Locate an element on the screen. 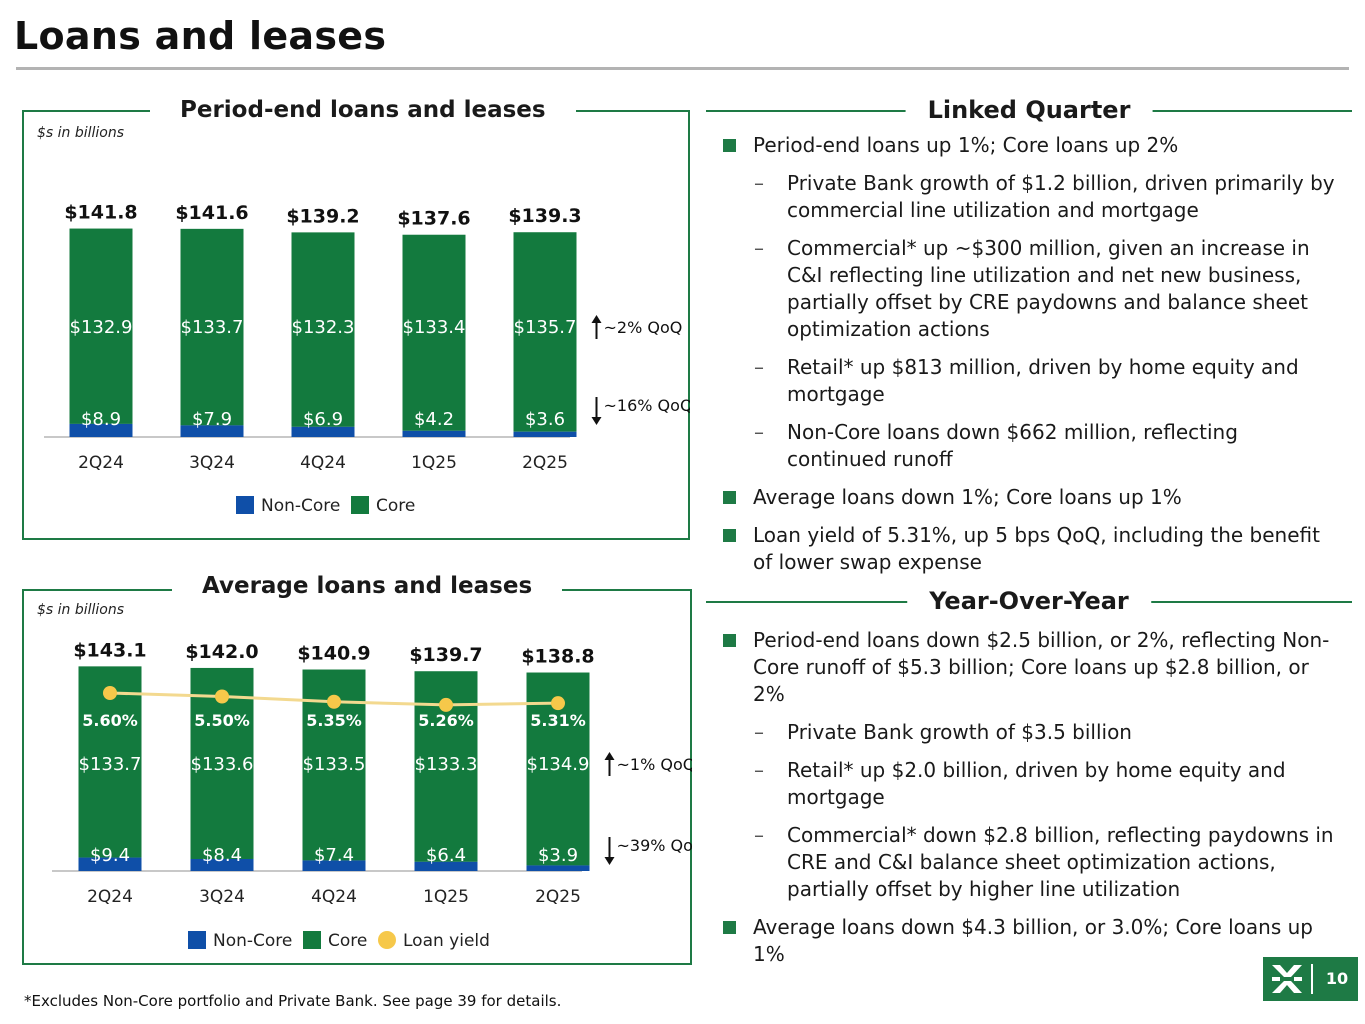 This screenshot has height=1024, width=1365. loan-yield-point-1Q25 is located at coordinates (446, 704).